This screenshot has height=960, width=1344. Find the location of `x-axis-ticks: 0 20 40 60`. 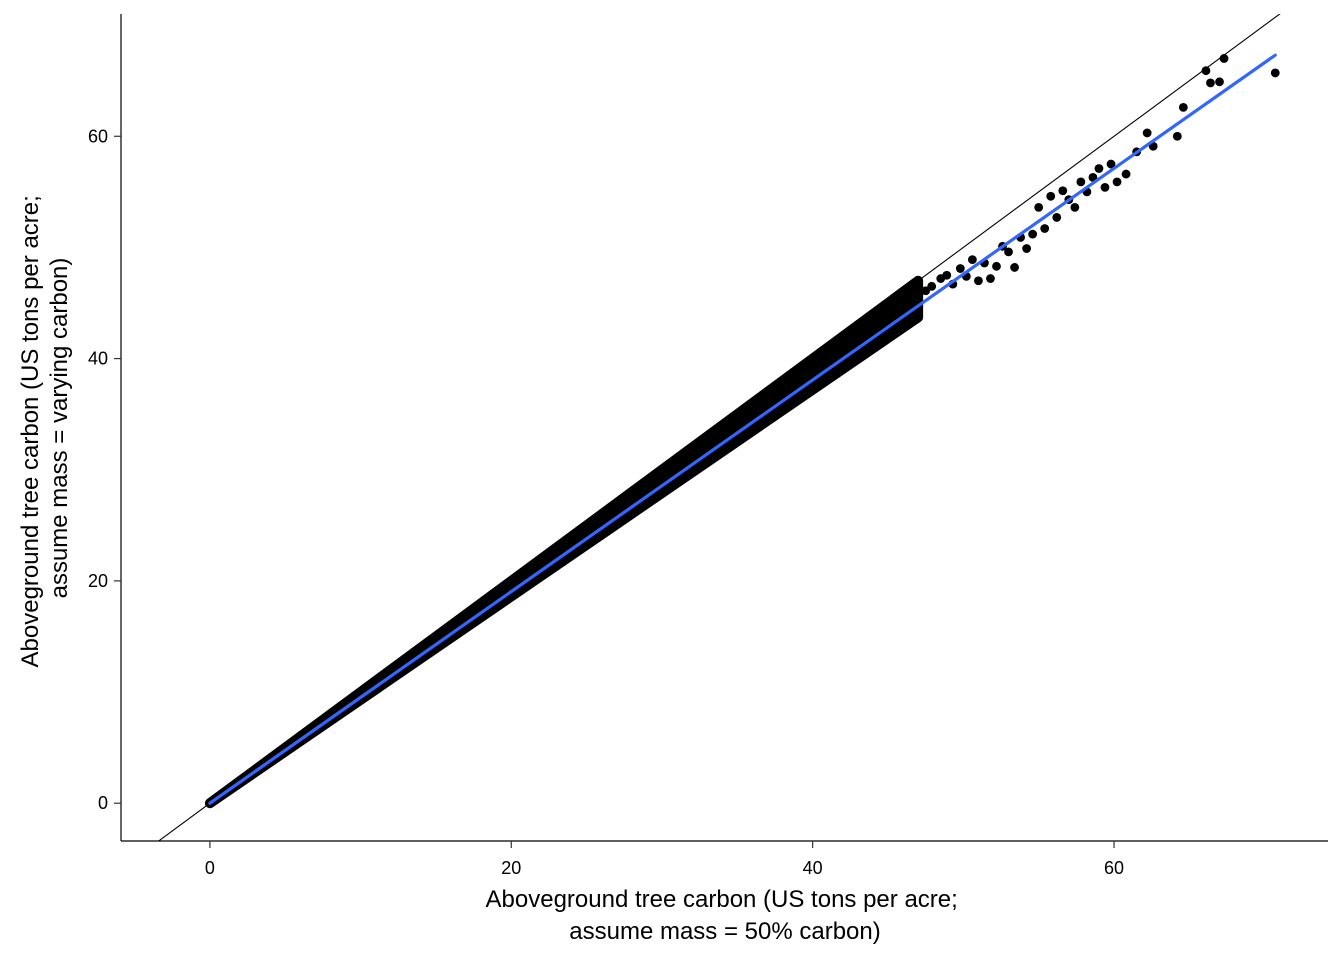

x-axis-ticks: 0 20 40 60 is located at coordinates (664, 859).